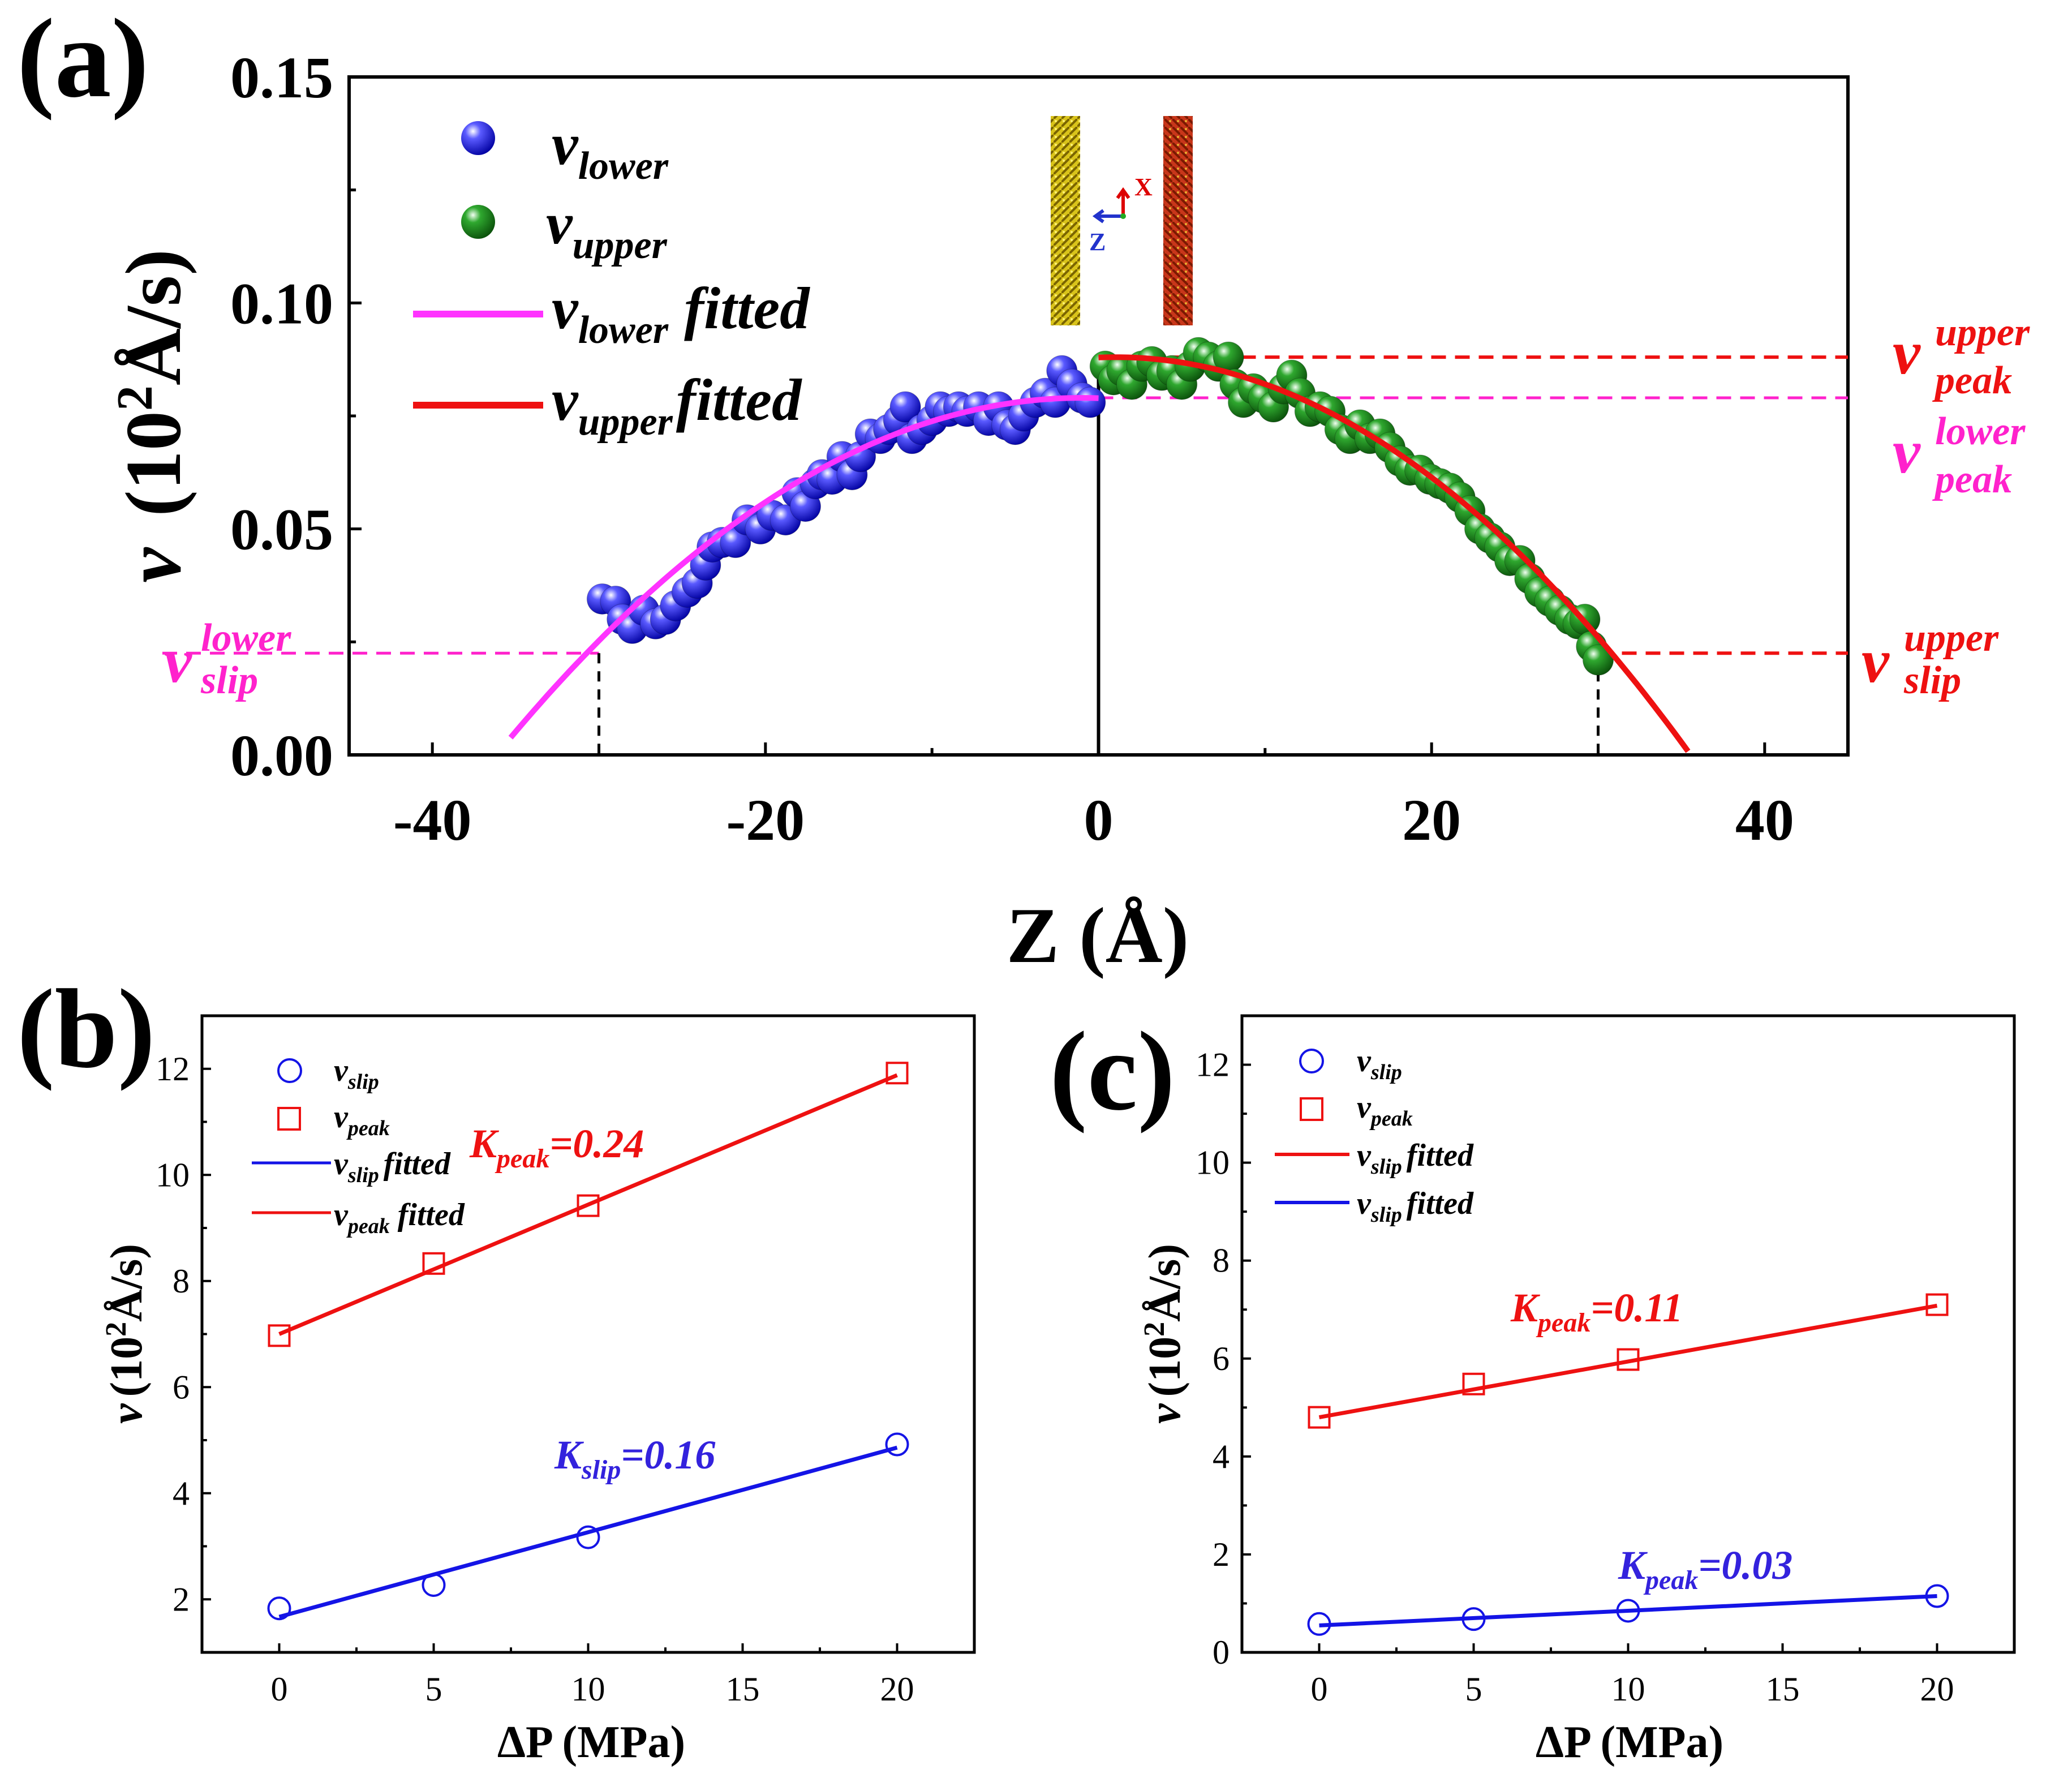 This screenshot has width=2072, height=1778. What do you see at coordinates (588, 1689) in the screenshot?
I see `panel-b-xtick-label: 10` at bounding box center [588, 1689].